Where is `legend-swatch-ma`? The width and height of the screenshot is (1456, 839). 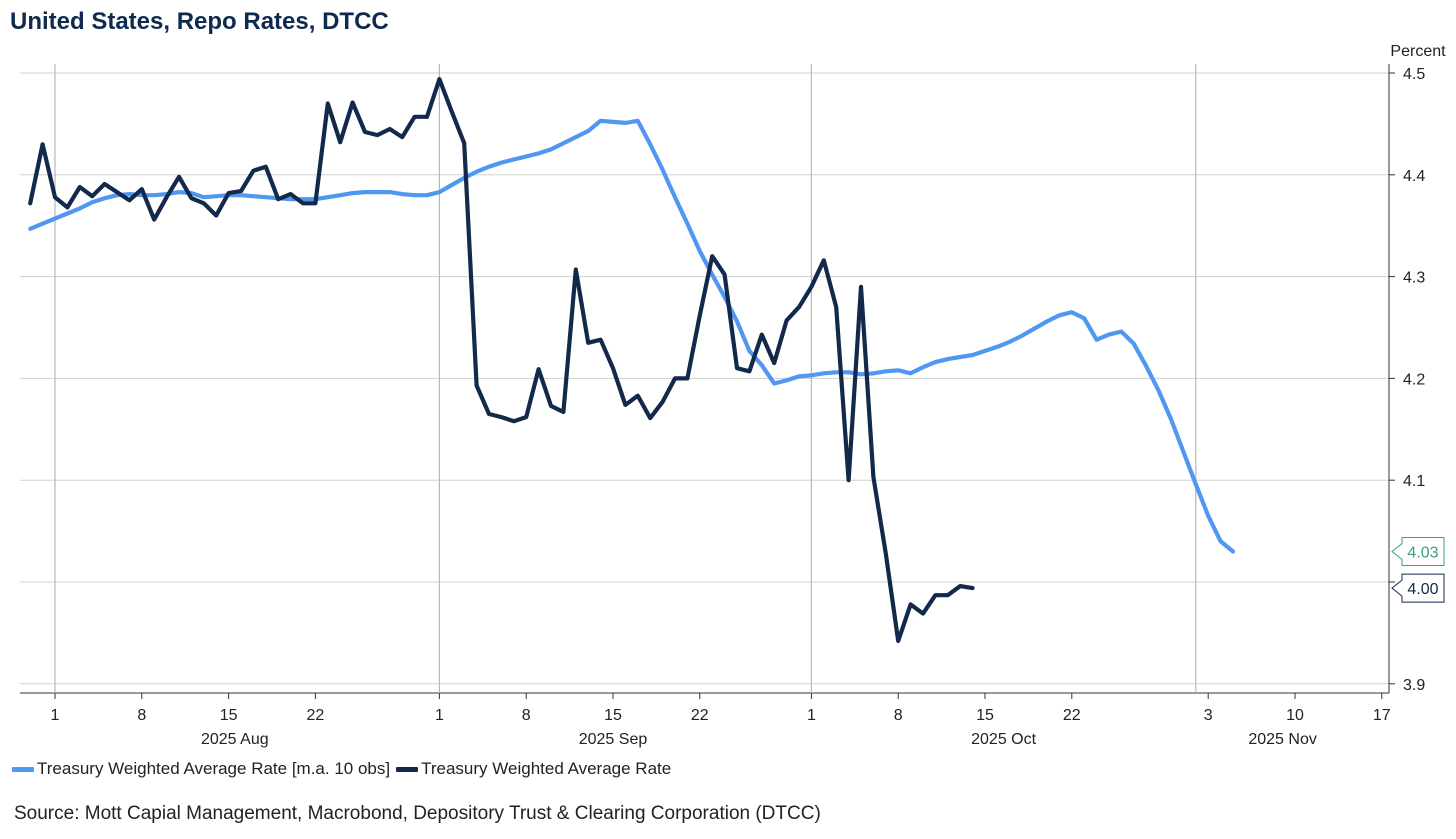 legend-swatch-ma is located at coordinates (23, 769).